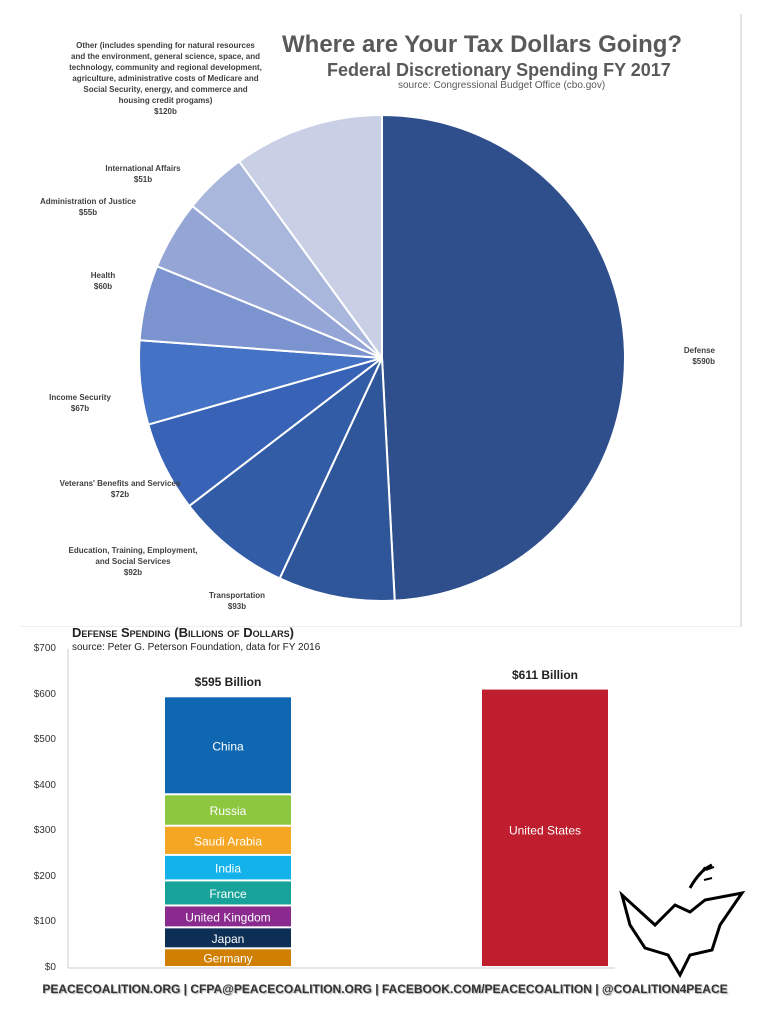 The image size is (770, 1024). I want to click on pie-slice-label: Veterans' Benefits and Services $72b, so click(120, 489).